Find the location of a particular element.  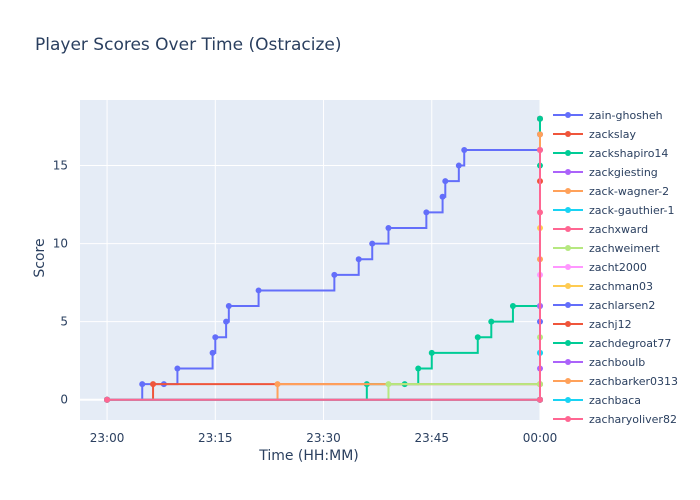

legend-label: zacharyoliver82 is located at coordinates (633, 419).